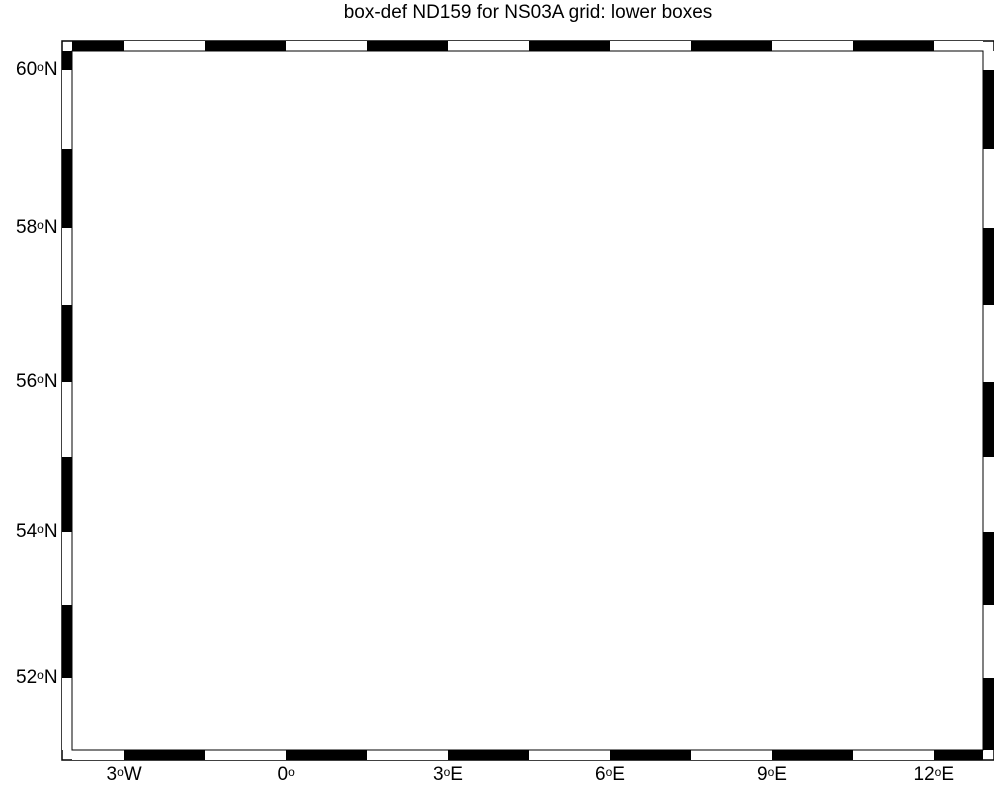 Image resolution: width=994 pixels, height=790 pixels. I want to click on label-degrees: 54, so click(27, 531).